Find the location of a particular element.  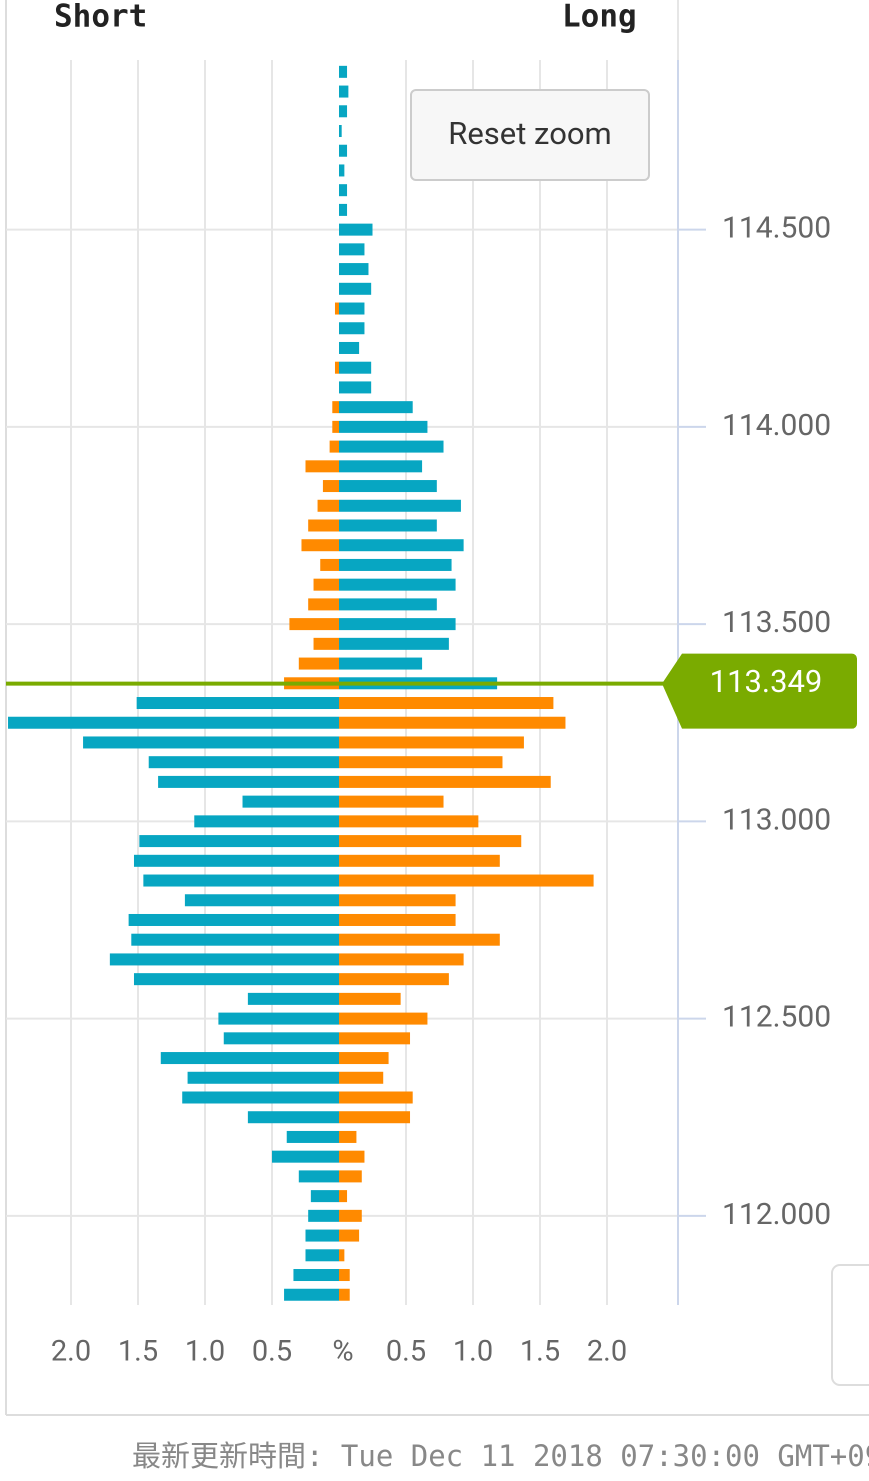

y-tick-label: 112.500 is located at coordinates (776, 1017).